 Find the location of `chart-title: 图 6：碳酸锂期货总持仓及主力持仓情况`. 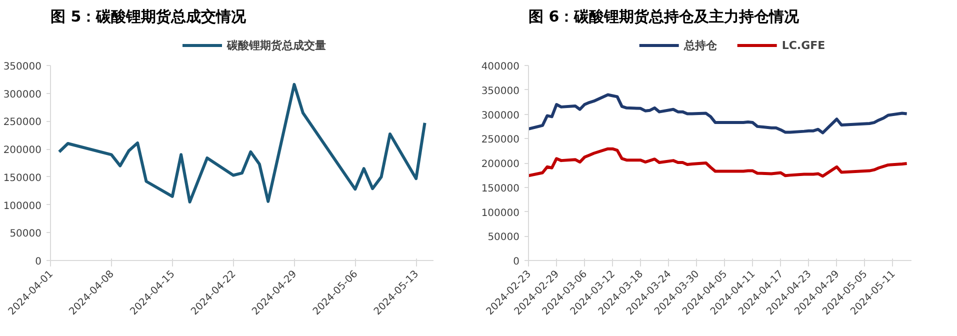

chart-title: 图 6：碳酸锂期货总持仓及主力持仓情况 is located at coordinates (664, 17).